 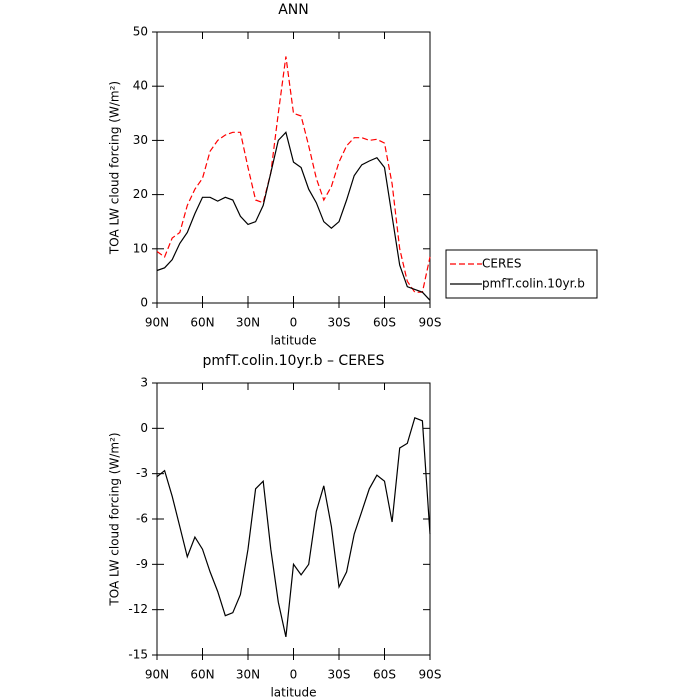 What do you see at coordinates (142, 473) in the screenshot?
I see `y-tick-label: -3` at bounding box center [142, 473].